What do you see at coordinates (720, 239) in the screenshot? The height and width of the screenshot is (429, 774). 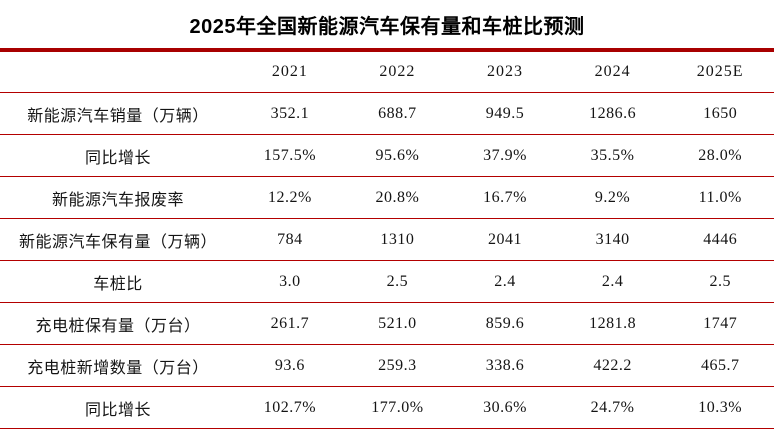 I see `table-cell: 4446` at bounding box center [720, 239].